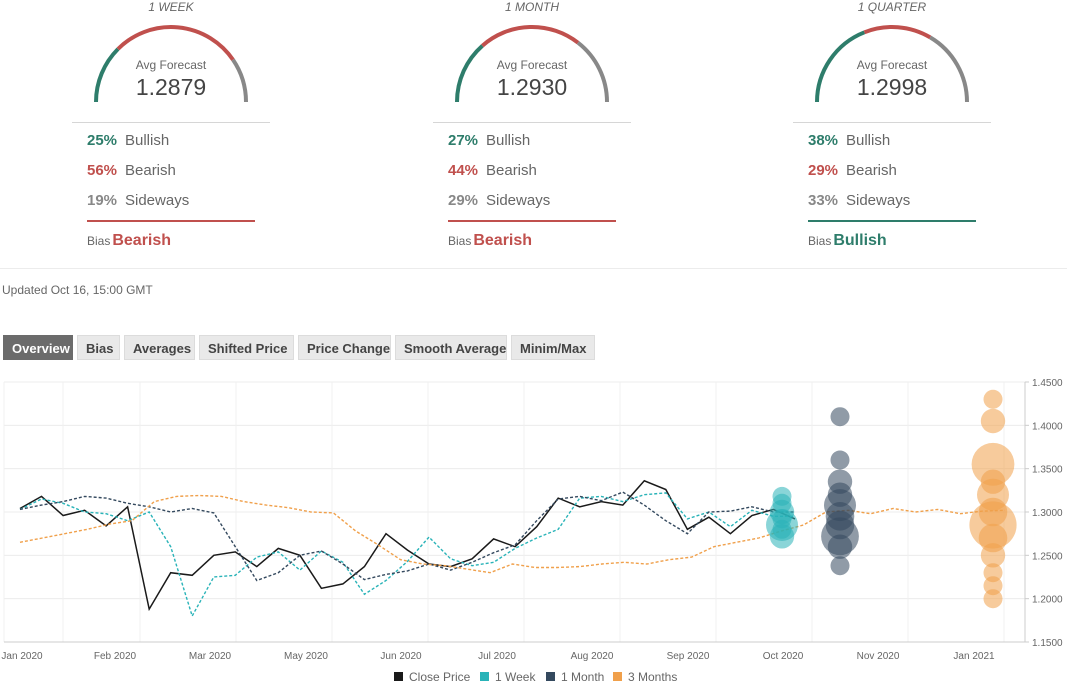  Describe the element at coordinates (344, 347) in the screenshot. I see `tab-price-change: Price Change` at that location.